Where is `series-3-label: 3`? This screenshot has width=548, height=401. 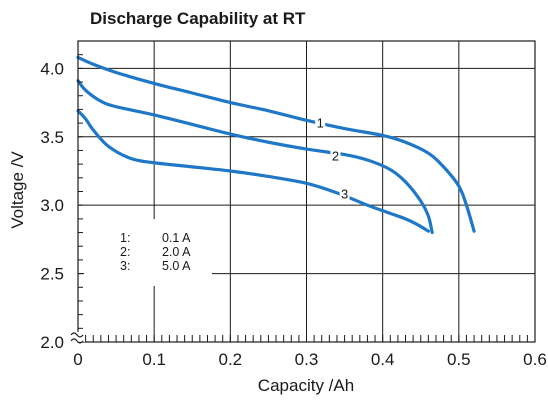 series-3-label: 3 is located at coordinates (344, 194).